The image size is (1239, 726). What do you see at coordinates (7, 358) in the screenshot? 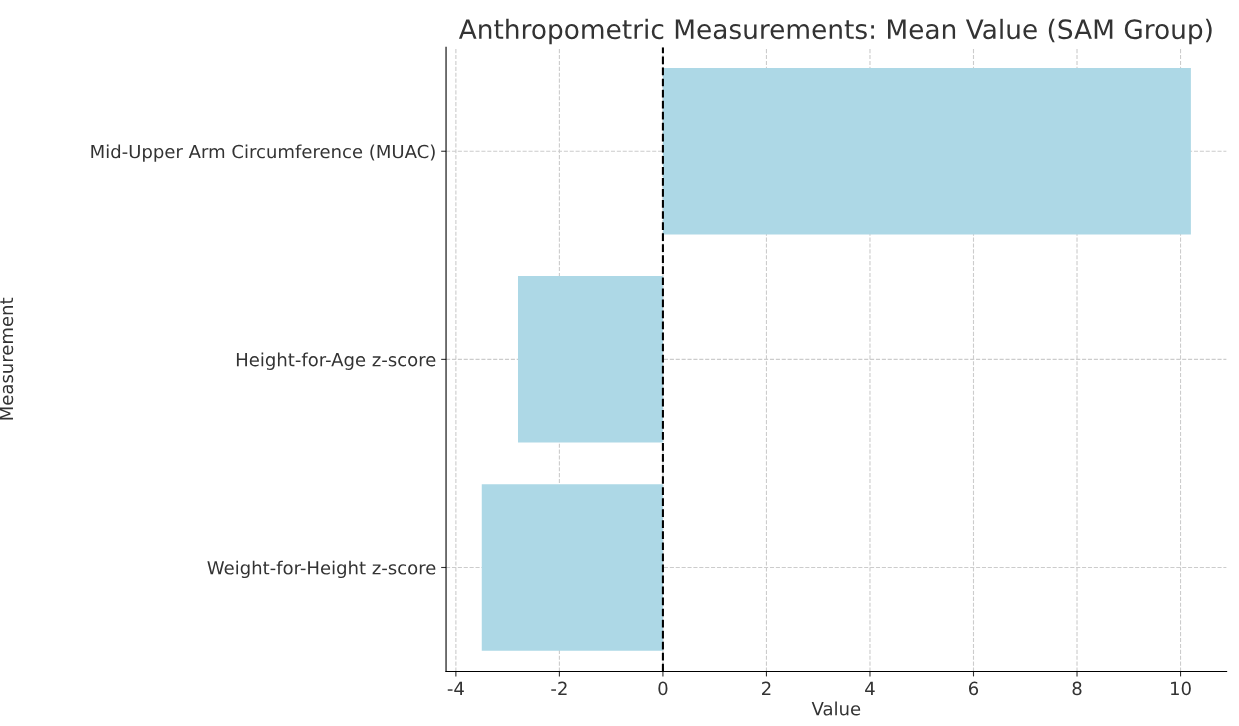
I see `y-axis-title: Measurement` at bounding box center [7, 358].